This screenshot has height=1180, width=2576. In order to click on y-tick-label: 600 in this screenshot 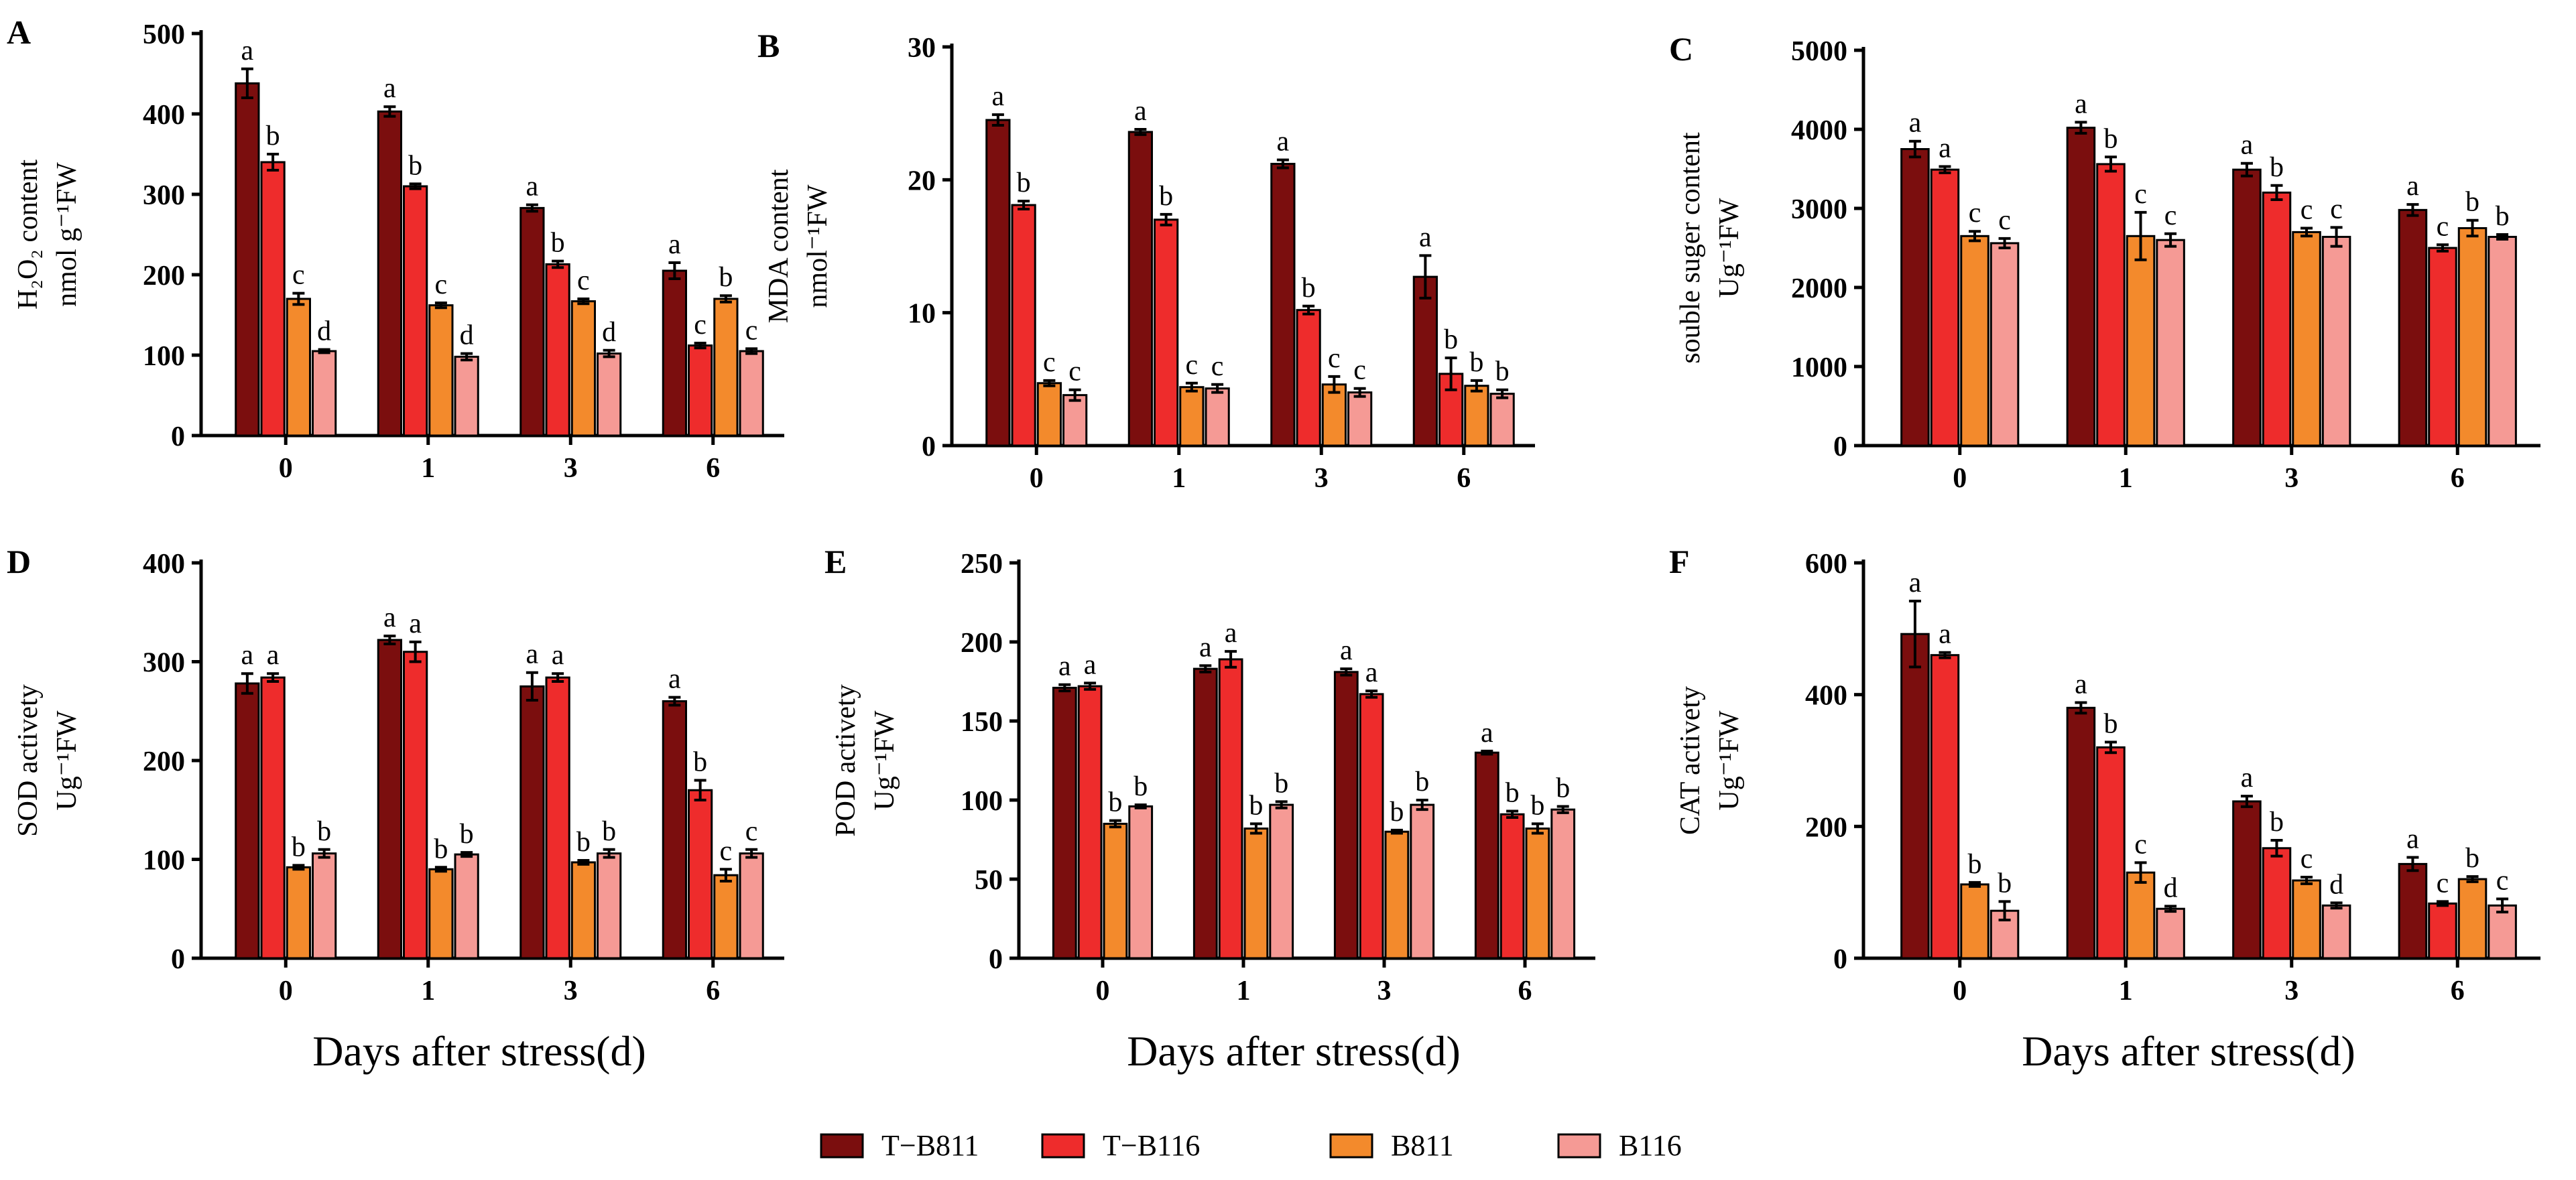, I will do `click(1826, 564)`.